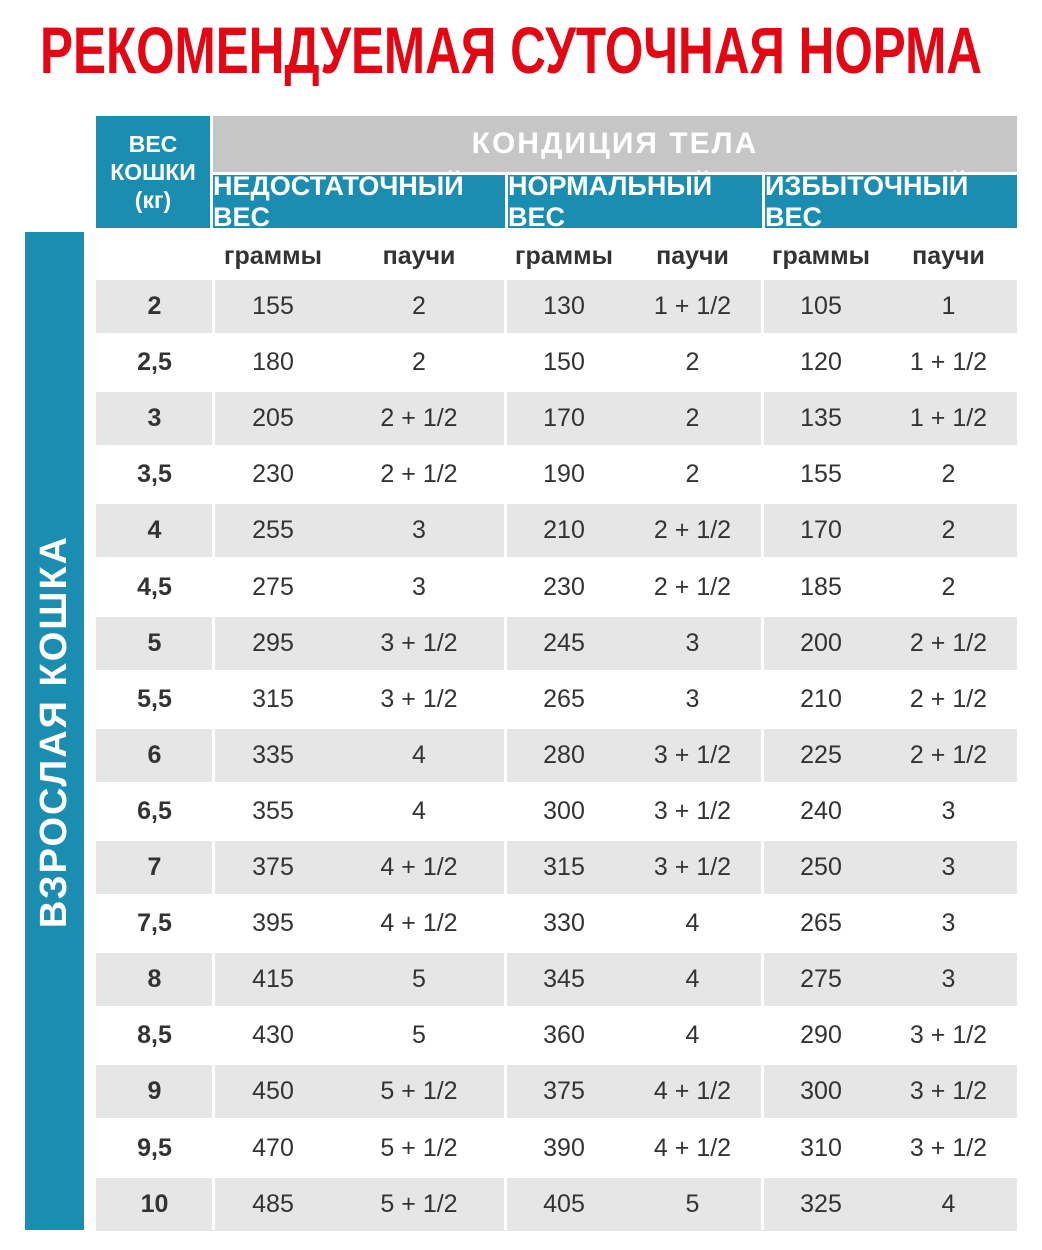  I want to click on value-cell: 280, so click(564, 754).